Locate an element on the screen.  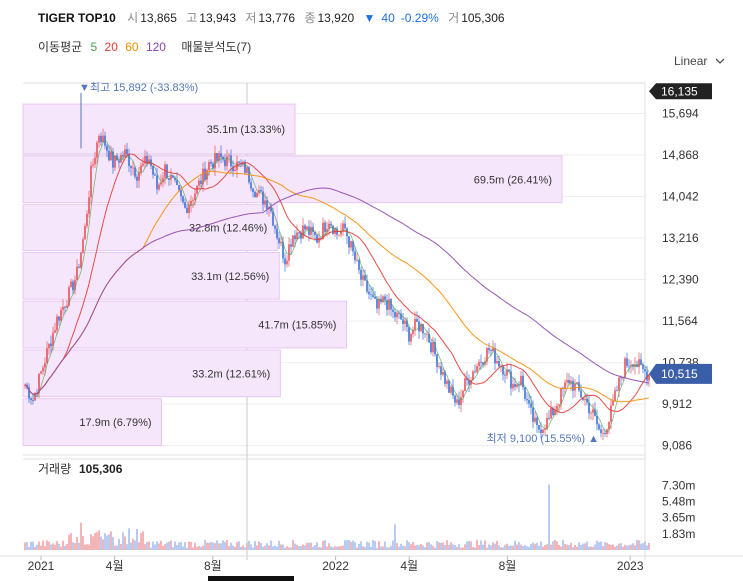
ma-period-60: 60 is located at coordinates (132, 47).